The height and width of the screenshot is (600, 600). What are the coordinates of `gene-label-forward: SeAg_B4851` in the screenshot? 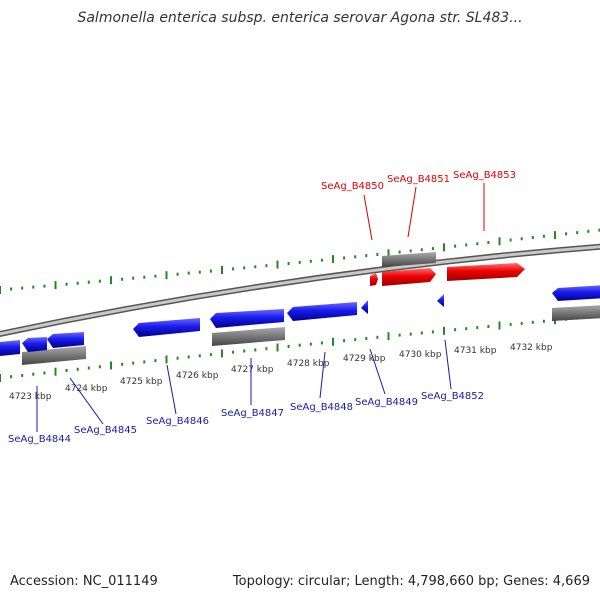 It's located at (418, 179).